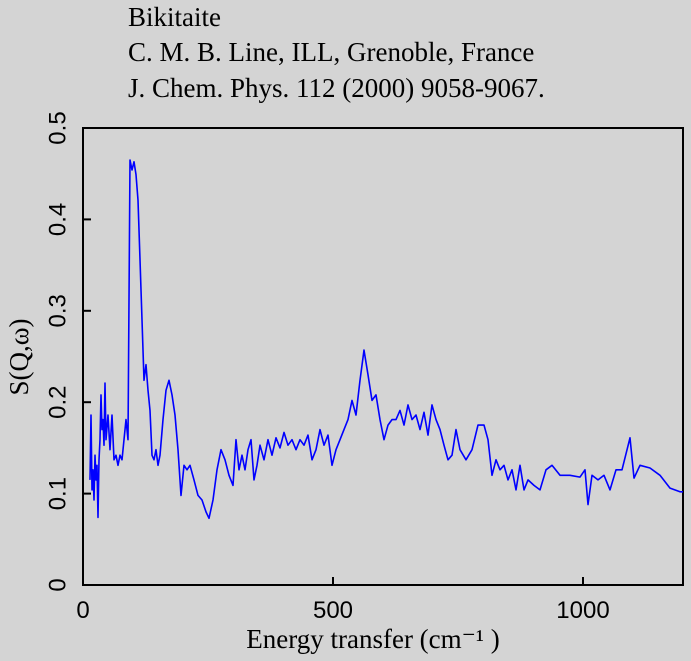  What do you see at coordinates (331, 52) in the screenshot?
I see `chart-title: C. M. B. Line, ILL, Grenoble, France` at bounding box center [331, 52].